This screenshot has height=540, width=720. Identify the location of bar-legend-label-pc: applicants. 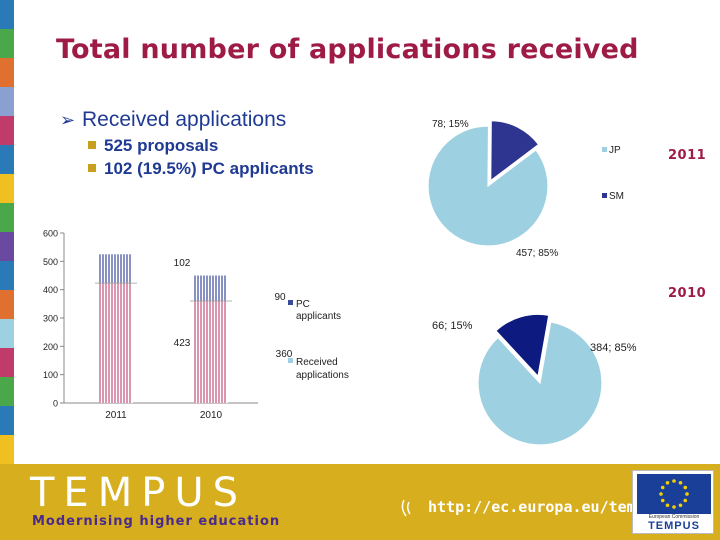
(318, 316).